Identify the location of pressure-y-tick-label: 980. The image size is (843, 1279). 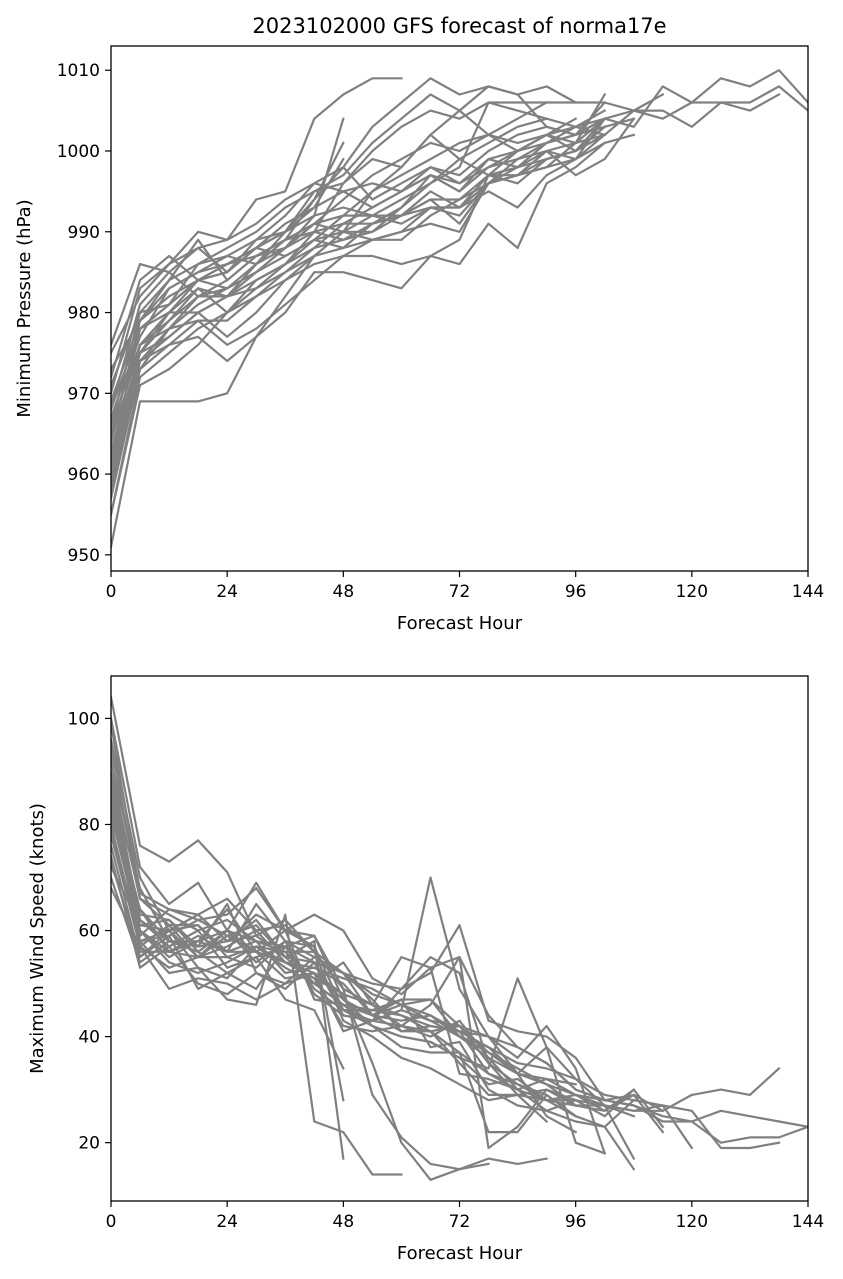
(84, 314).